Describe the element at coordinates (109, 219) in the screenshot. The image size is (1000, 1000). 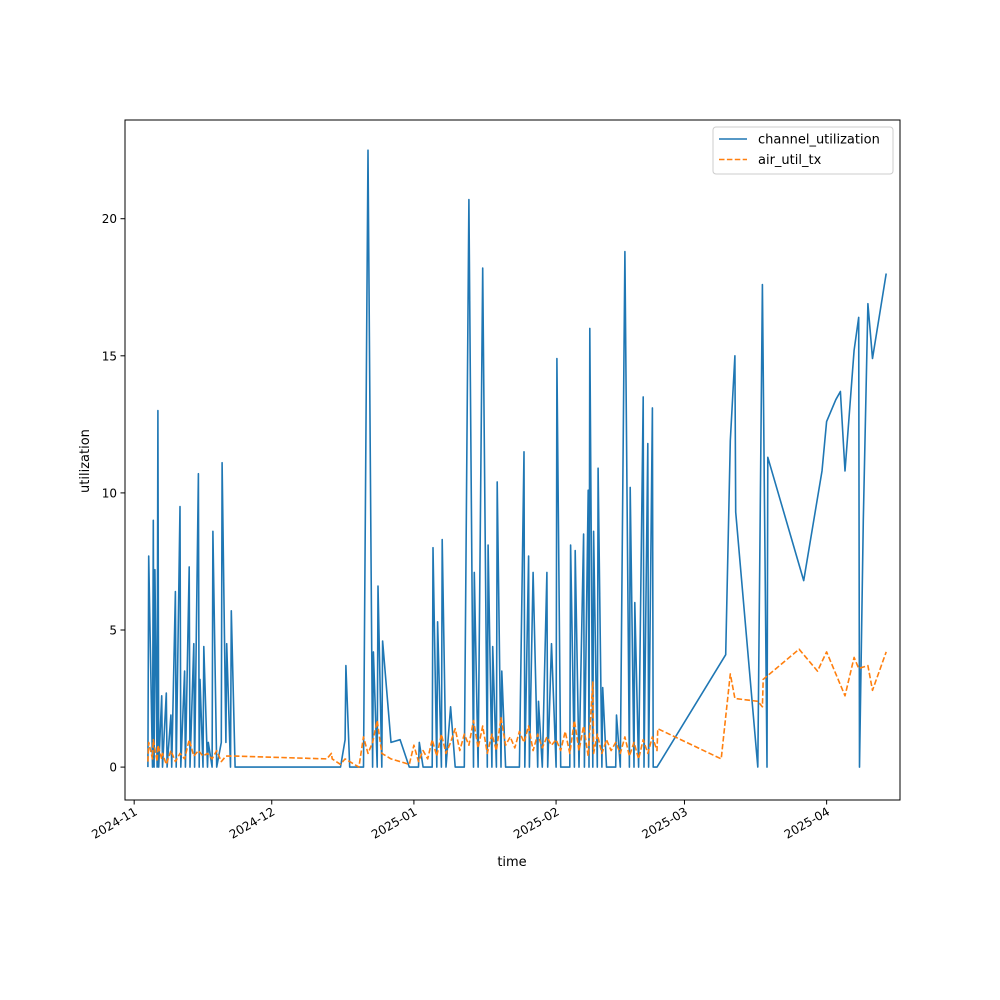
I see `y-tick-label: 20` at that location.